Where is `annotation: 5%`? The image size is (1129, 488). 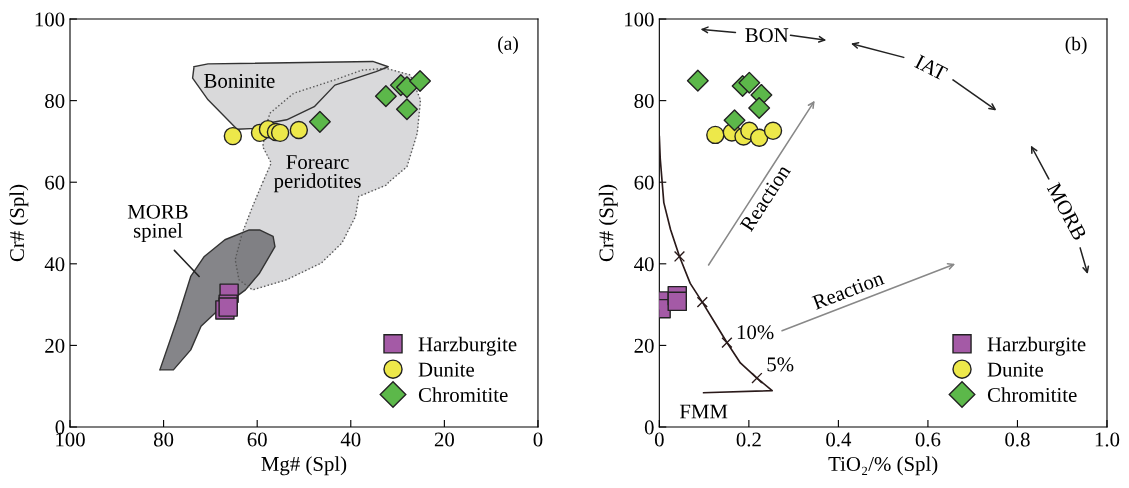
annotation: 5% is located at coordinates (780, 364).